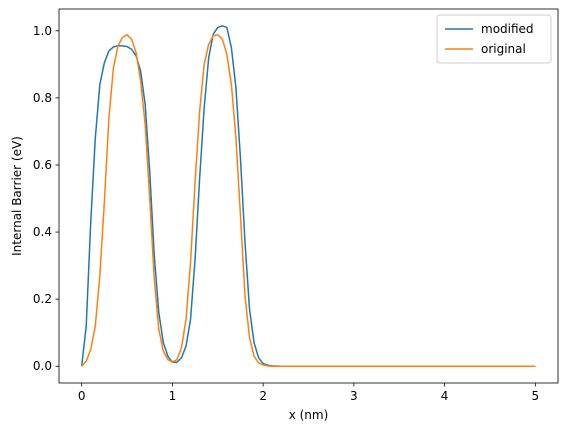  Describe the element at coordinates (173, 396) in the screenshot. I see `x-tick-label: 1` at that location.